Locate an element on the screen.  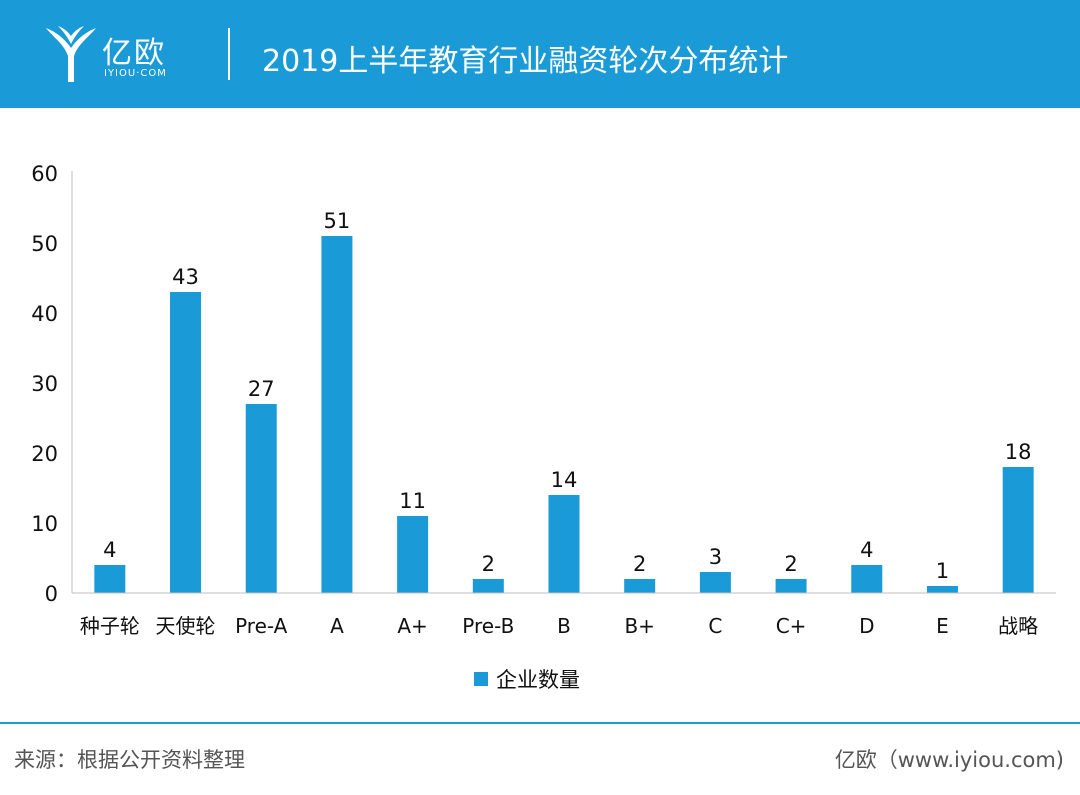
x-tick-label: E is located at coordinates (942, 626).